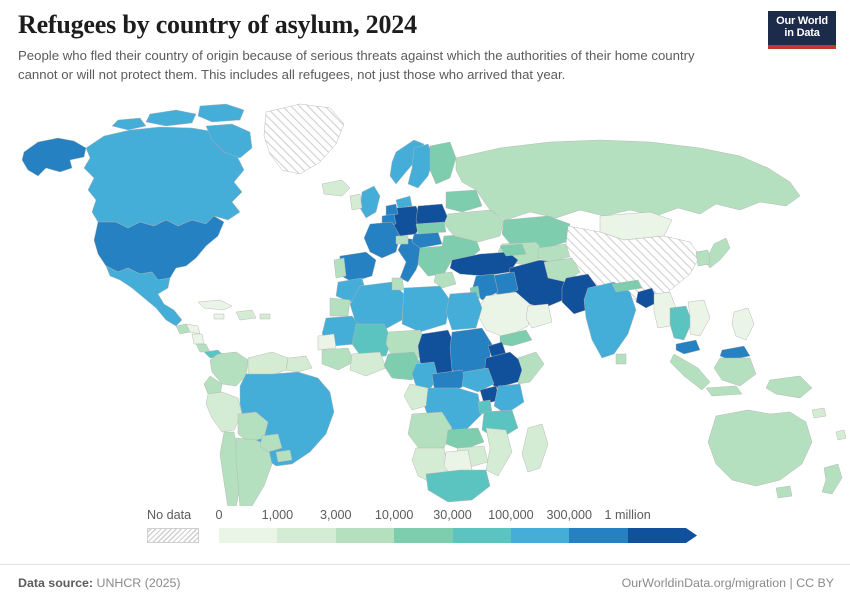 The image size is (850, 600). What do you see at coordinates (426, 309) in the screenshot?
I see `country-libya` at bounding box center [426, 309].